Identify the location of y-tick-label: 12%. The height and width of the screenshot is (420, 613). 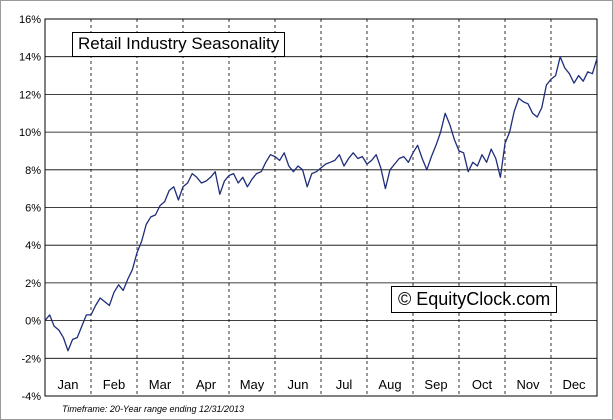
(30, 95).